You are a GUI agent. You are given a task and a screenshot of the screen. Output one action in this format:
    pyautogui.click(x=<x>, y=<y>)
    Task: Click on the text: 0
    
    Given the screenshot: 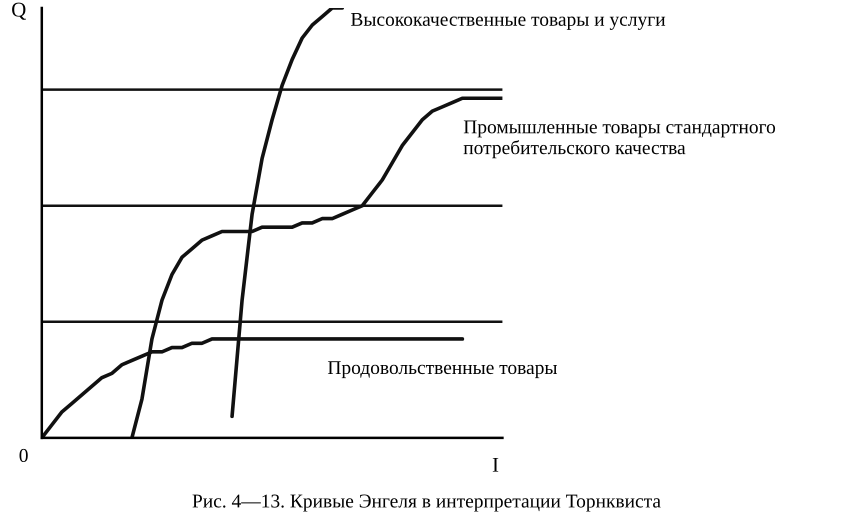 What is the action you would take?
    pyautogui.click(x=24, y=455)
    